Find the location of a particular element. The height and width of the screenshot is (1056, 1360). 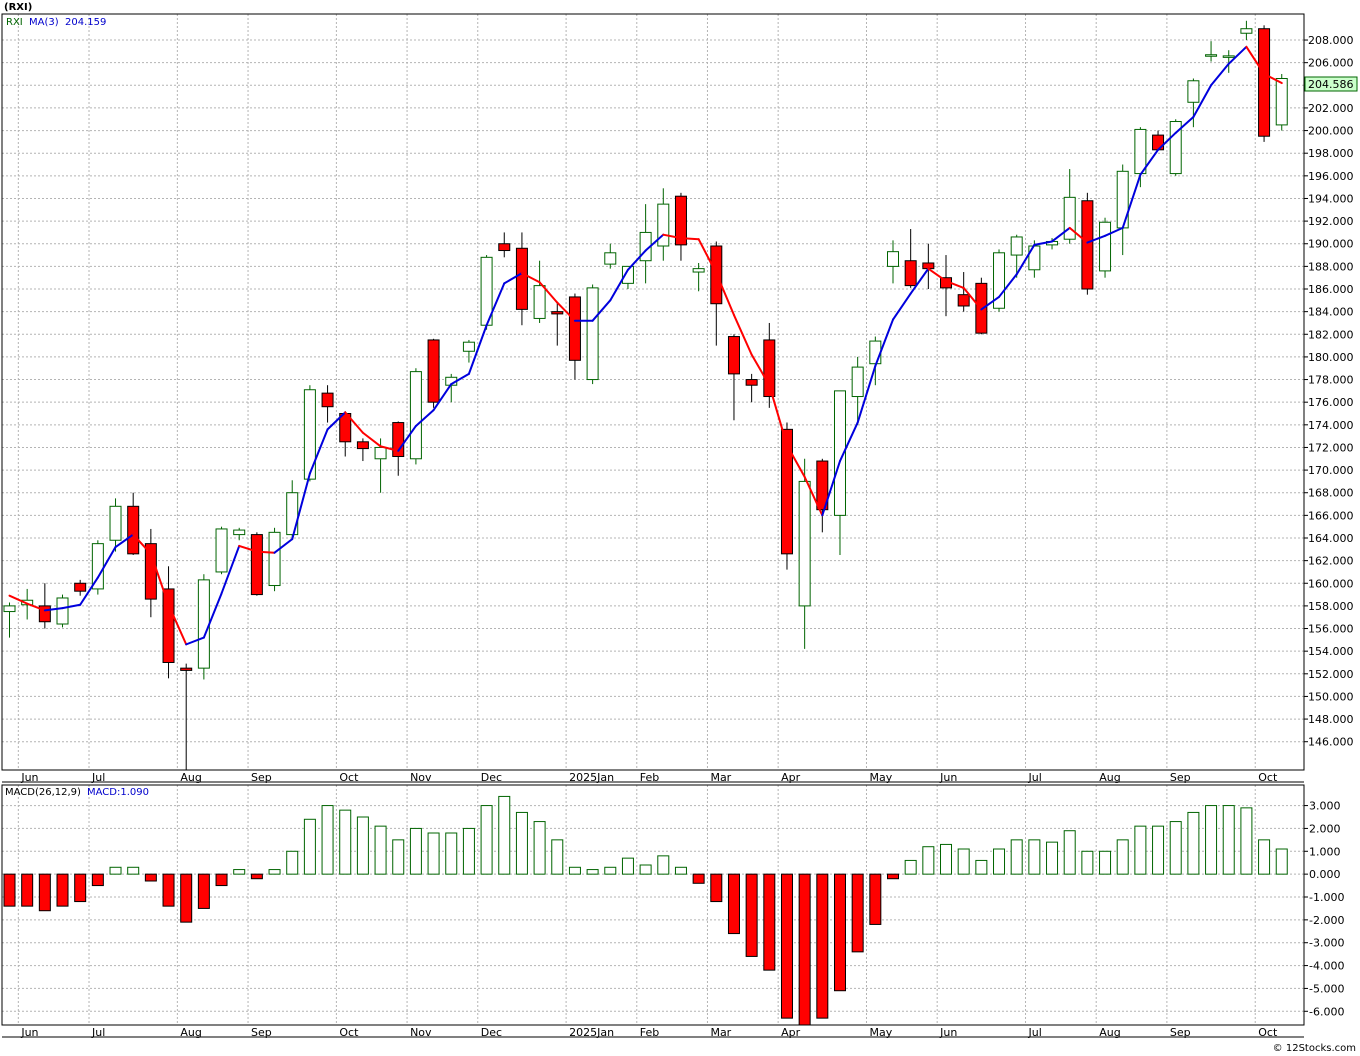

macd-y-tick-label: -2.000 is located at coordinates (1326, 920).